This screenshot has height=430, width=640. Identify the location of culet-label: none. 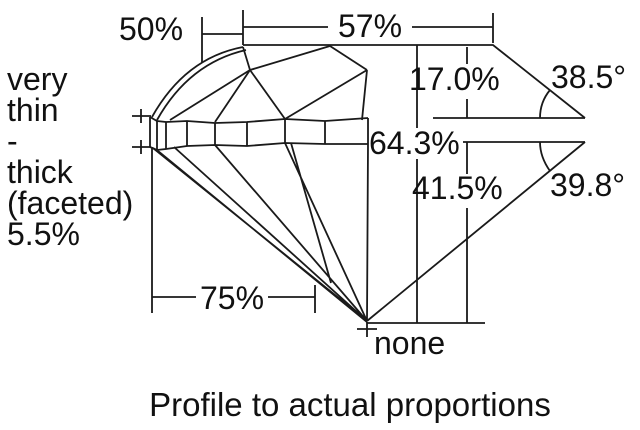
(410, 343).